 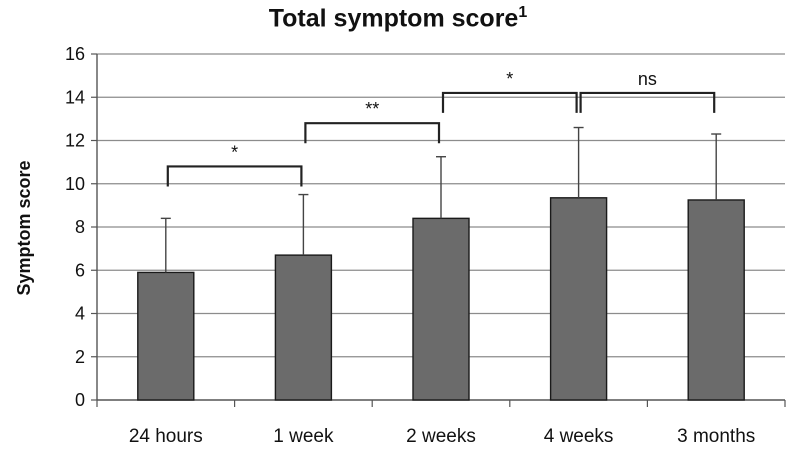 What do you see at coordinates (441, 423) in the screenshot?
I see `x-axis: 24 hours 1 week 2 weeks 4 weeks 3 months` at bounding box center [441, 423].